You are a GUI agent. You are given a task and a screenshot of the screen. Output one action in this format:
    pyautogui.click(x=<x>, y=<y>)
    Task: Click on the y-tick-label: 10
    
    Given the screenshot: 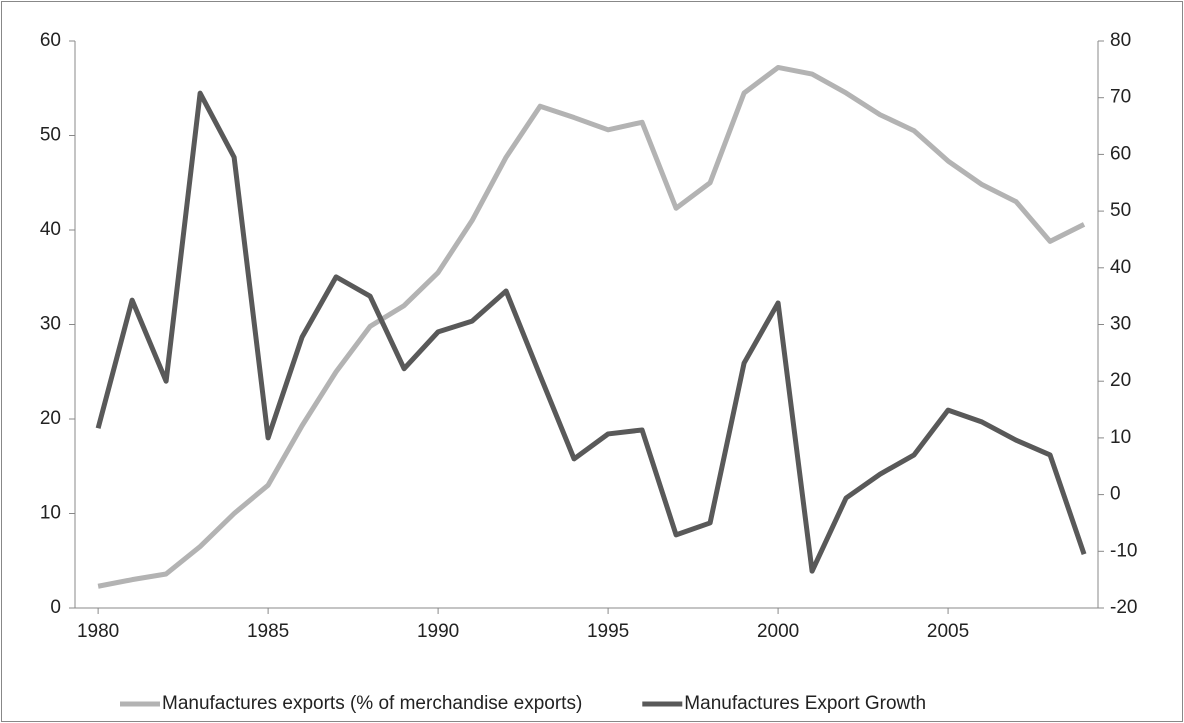 What is the action you would take?
    pyautogui.click(x=50, y=513)
    